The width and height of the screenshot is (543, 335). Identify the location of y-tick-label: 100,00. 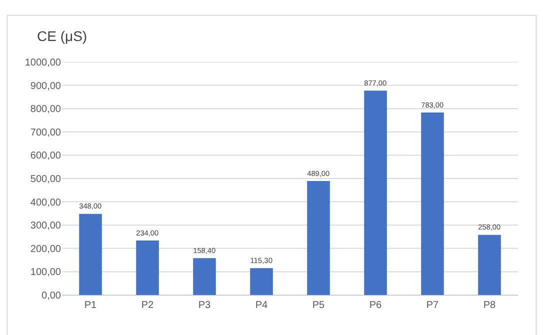
(46, 272).